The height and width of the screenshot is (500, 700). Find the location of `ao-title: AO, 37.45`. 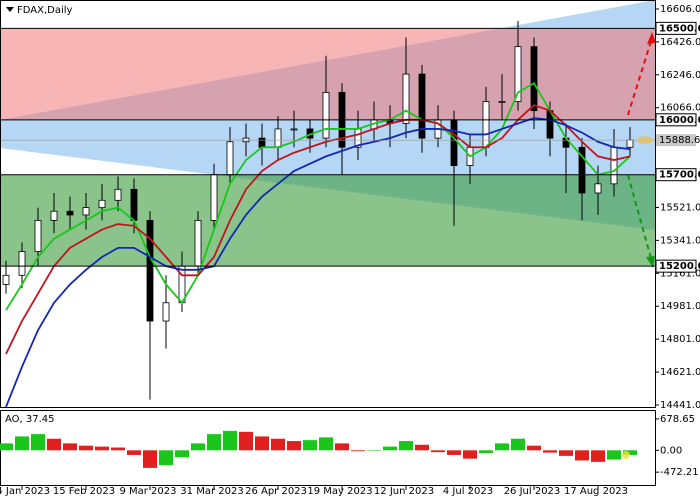

ao-title: AO, 37.45 is located at coordinates (30, 419).